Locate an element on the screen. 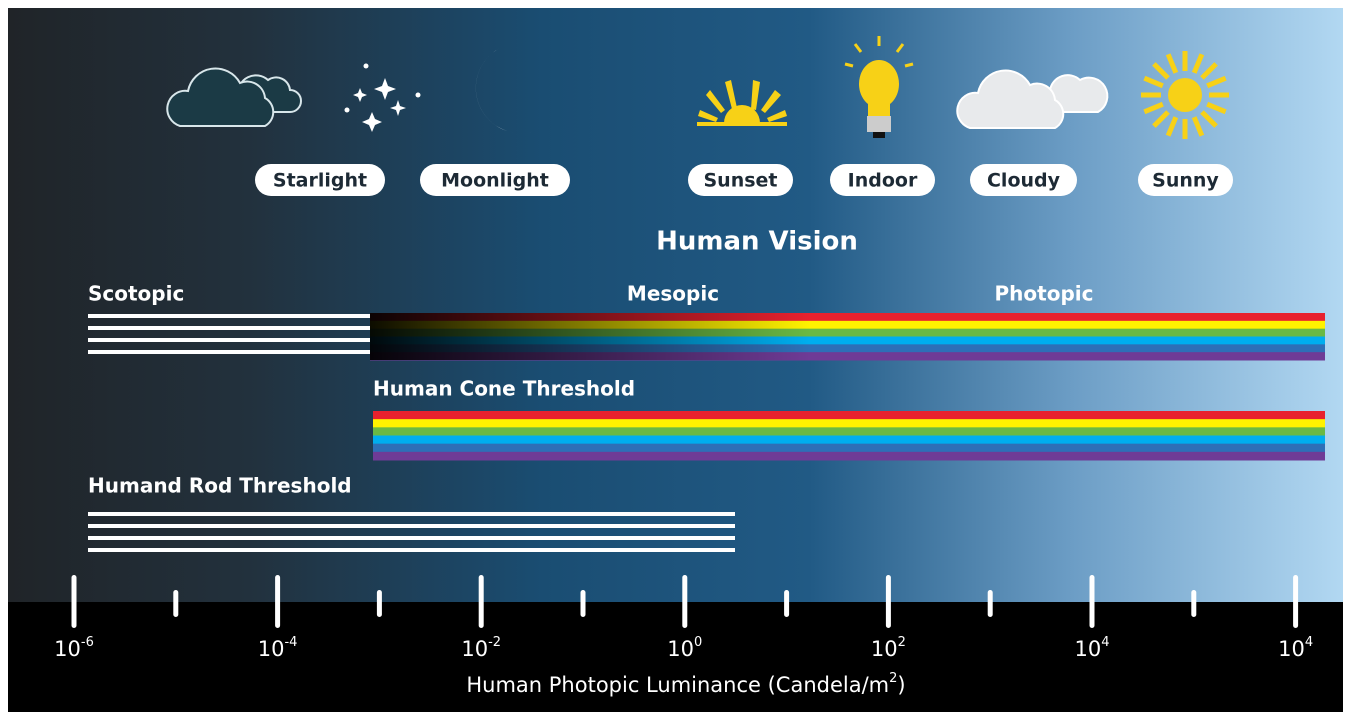 Image resolution: width=1351 pixels, height=723 pixels. rod-threshold-label: Humand Rod Threshold is located at coordinates (220, 486).